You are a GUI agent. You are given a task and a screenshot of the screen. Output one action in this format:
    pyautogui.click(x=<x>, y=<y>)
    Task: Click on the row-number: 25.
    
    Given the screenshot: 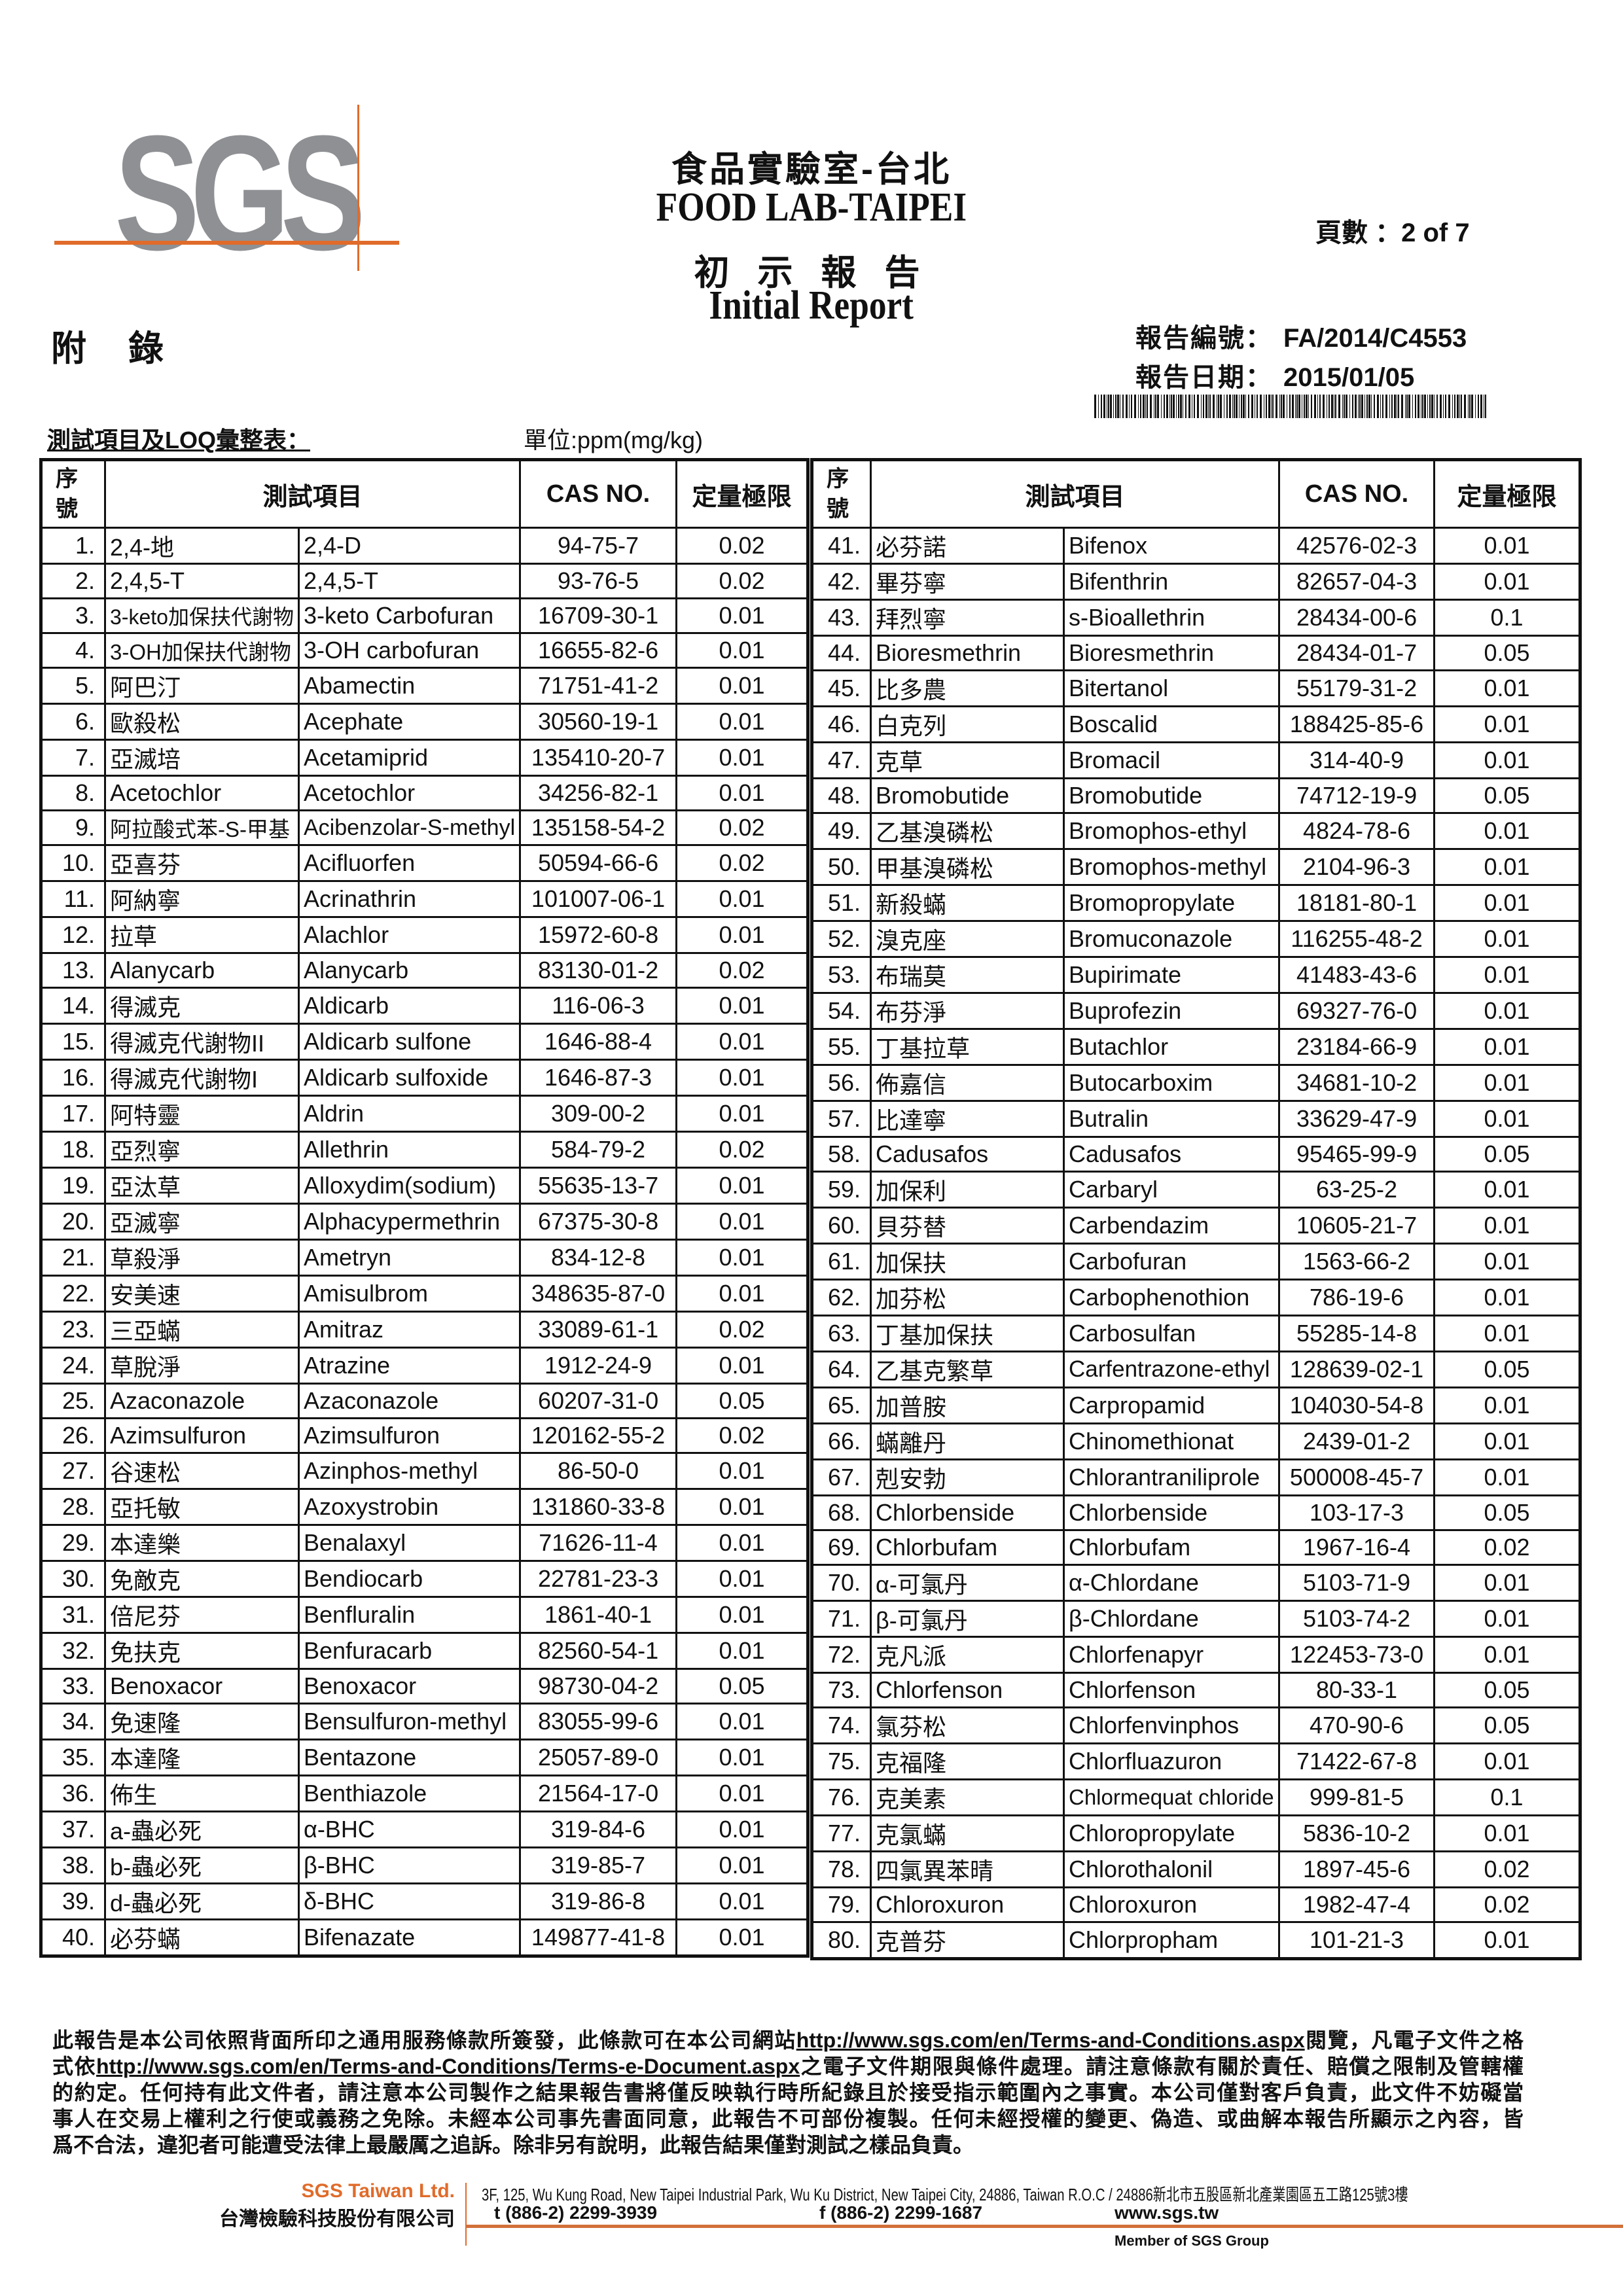 What is the action you would take?
    pyautogui.click(x=73, y=1401)
    